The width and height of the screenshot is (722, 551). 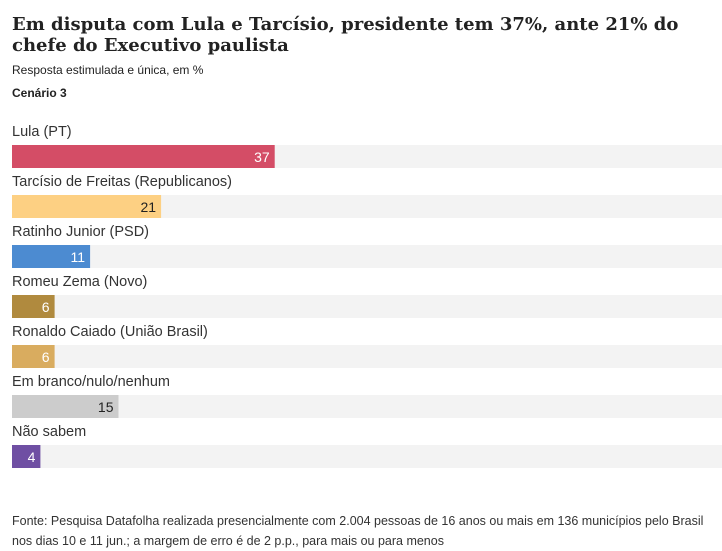 I want to click on bar-row: Romeu Zema (Novo) 6, so click(x=367, y=296).